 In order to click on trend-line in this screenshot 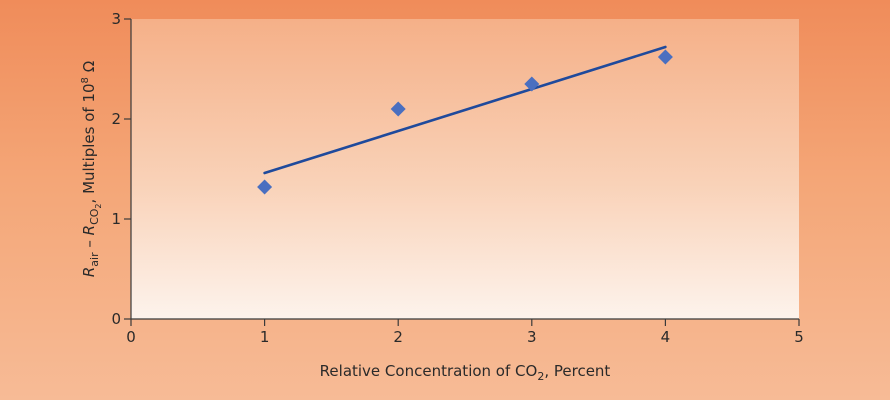, I will do `click(465, 110)`.